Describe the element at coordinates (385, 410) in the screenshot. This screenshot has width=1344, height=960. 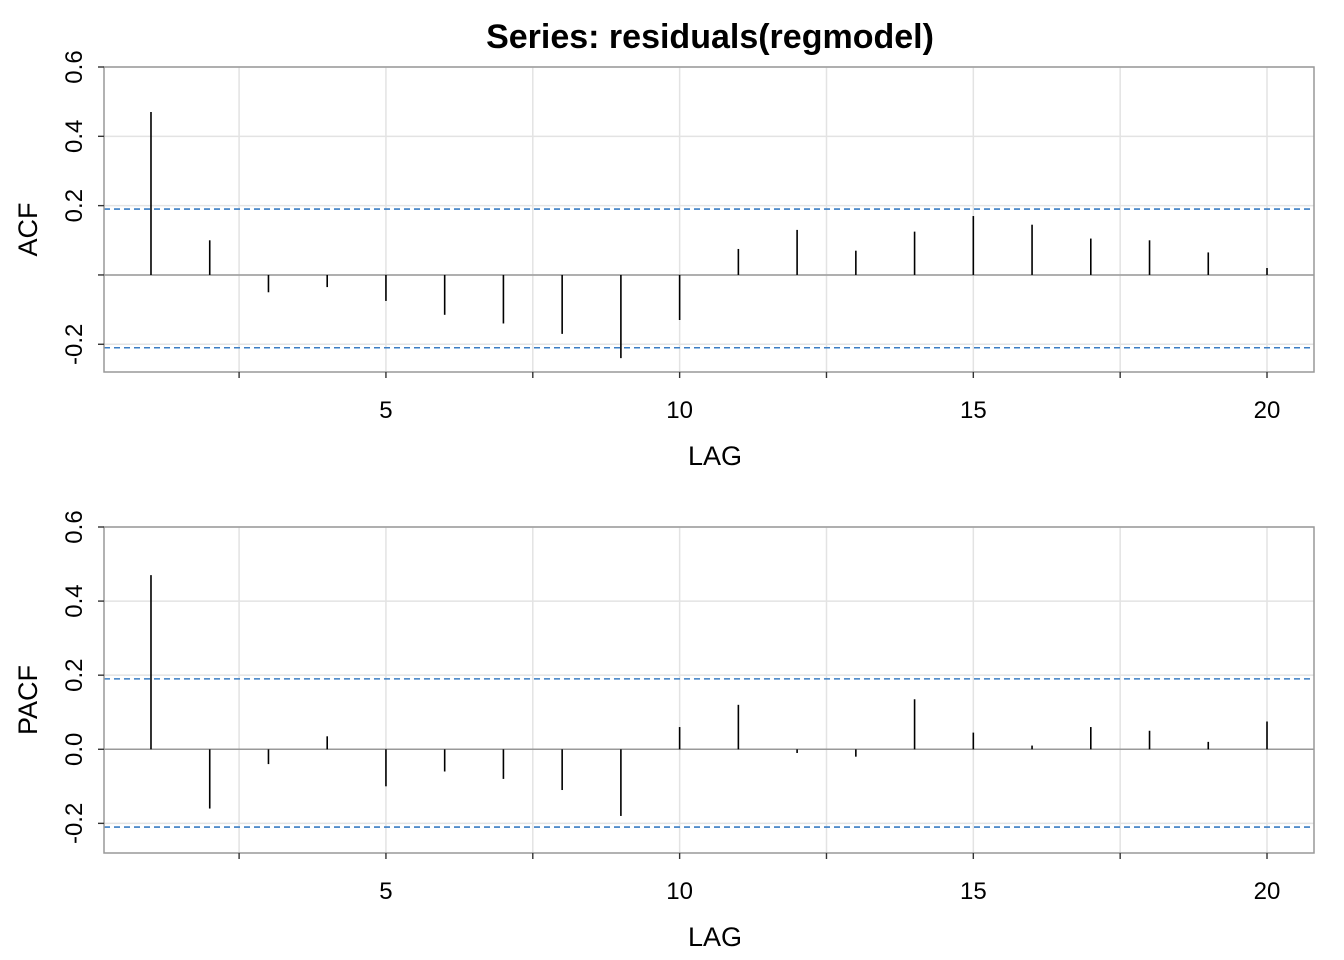
I see `acf-x-tick-label: 5` at that location.